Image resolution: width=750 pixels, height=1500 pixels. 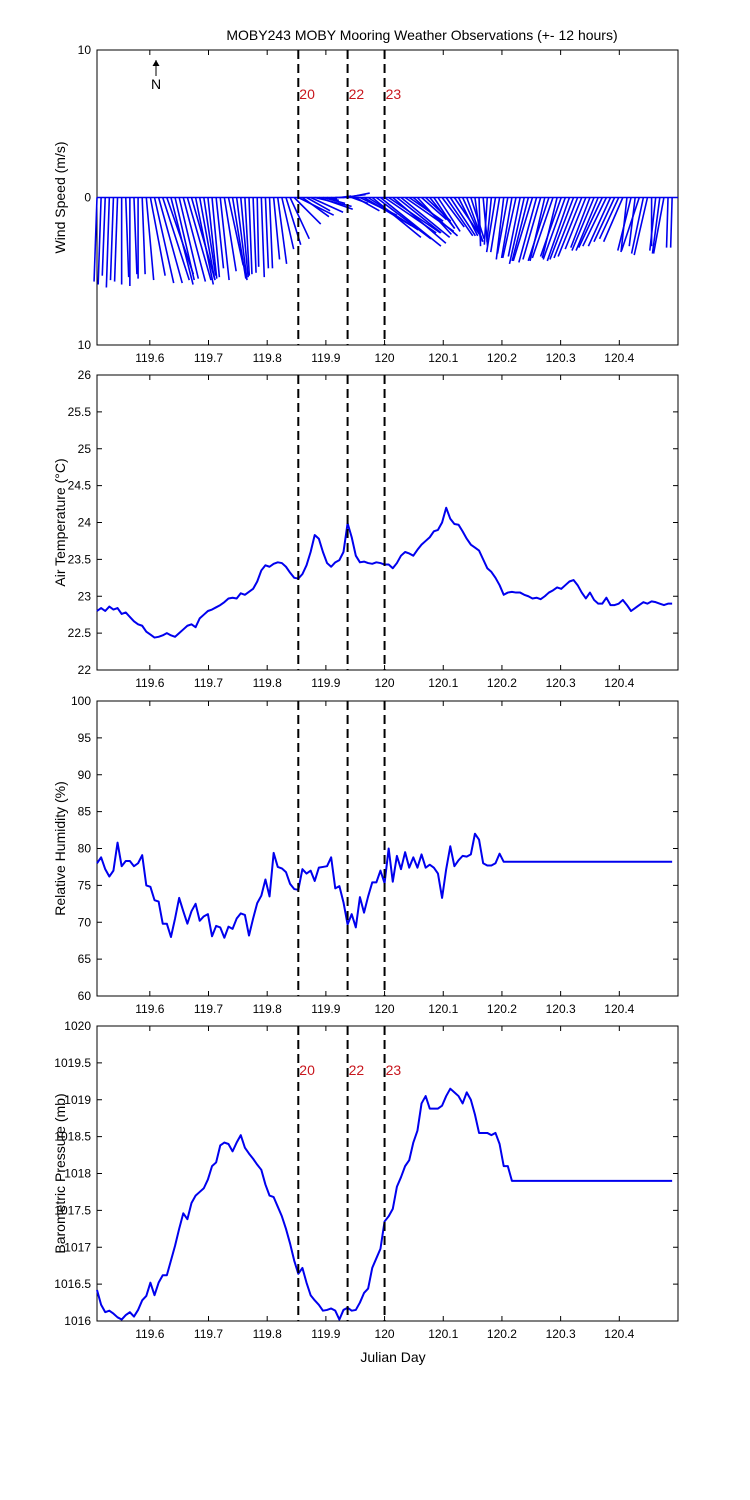 What do you see at coordinates (72, 1210) in the screenshot?
I see `y-tick-label: 1017.5` at bounding box center [72, 1210].